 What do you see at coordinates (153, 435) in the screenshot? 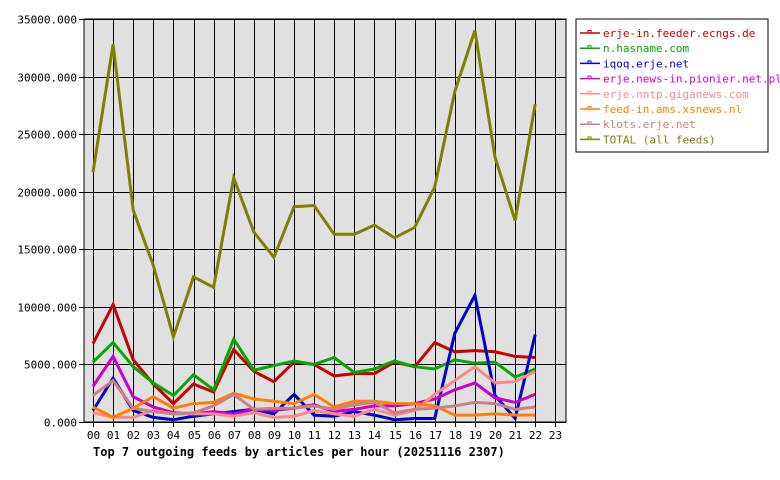
I see `x-tick-label: 03` at bounding box center [153, 435].